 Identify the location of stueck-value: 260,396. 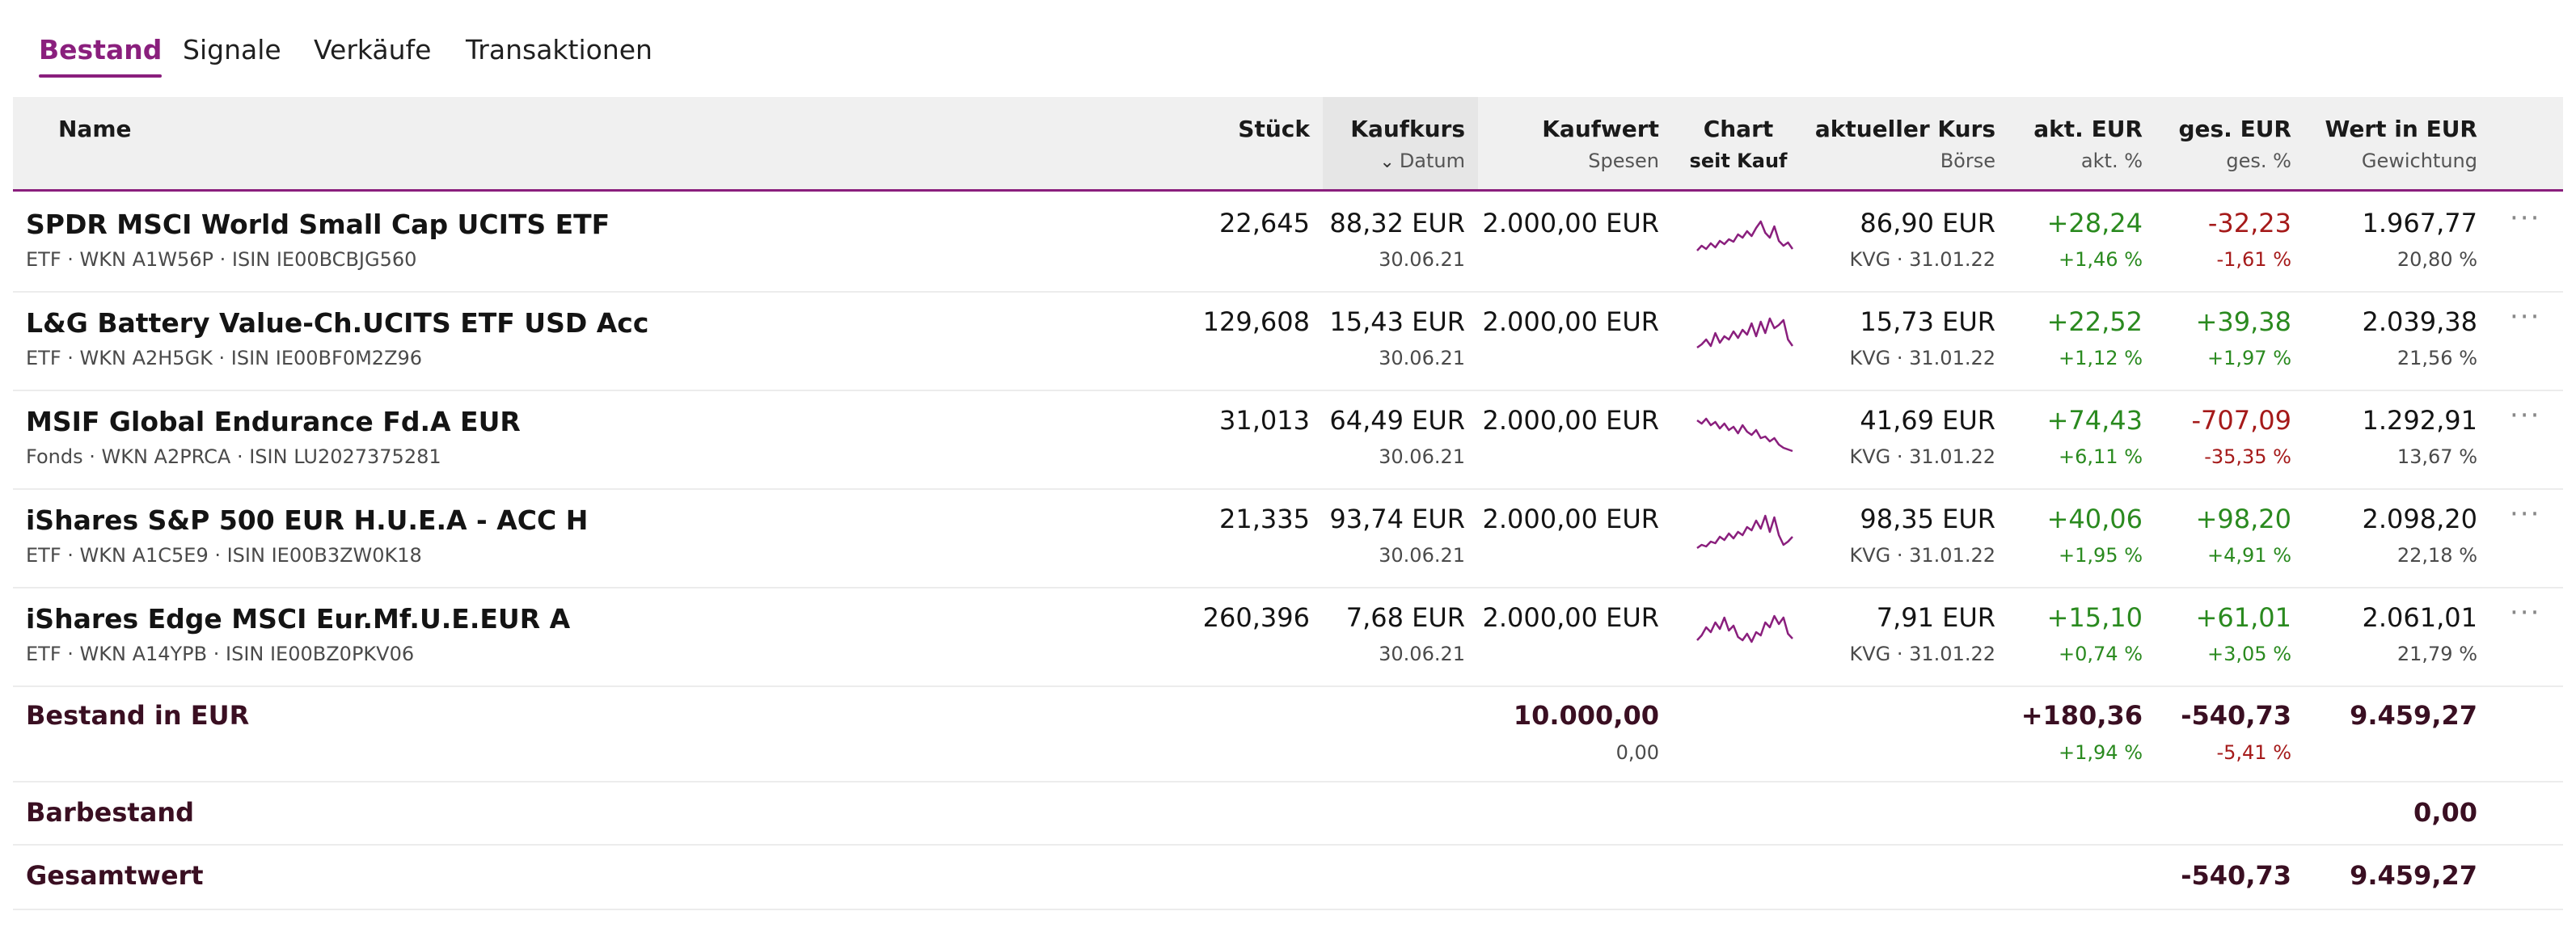
(1256, 617).